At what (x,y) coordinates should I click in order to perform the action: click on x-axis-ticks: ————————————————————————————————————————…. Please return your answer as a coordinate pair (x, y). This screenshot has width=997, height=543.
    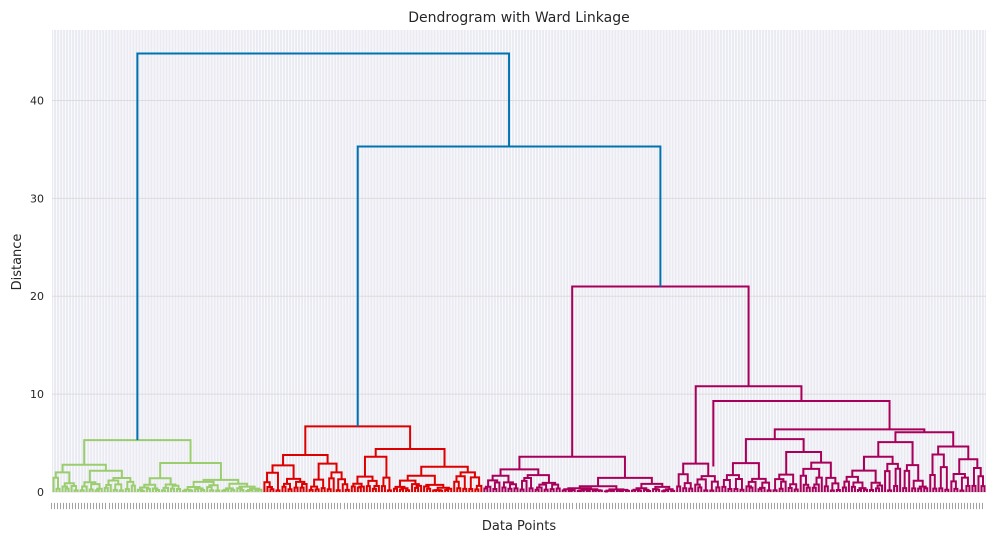
    Looking at the image, I should click on (517, 505).